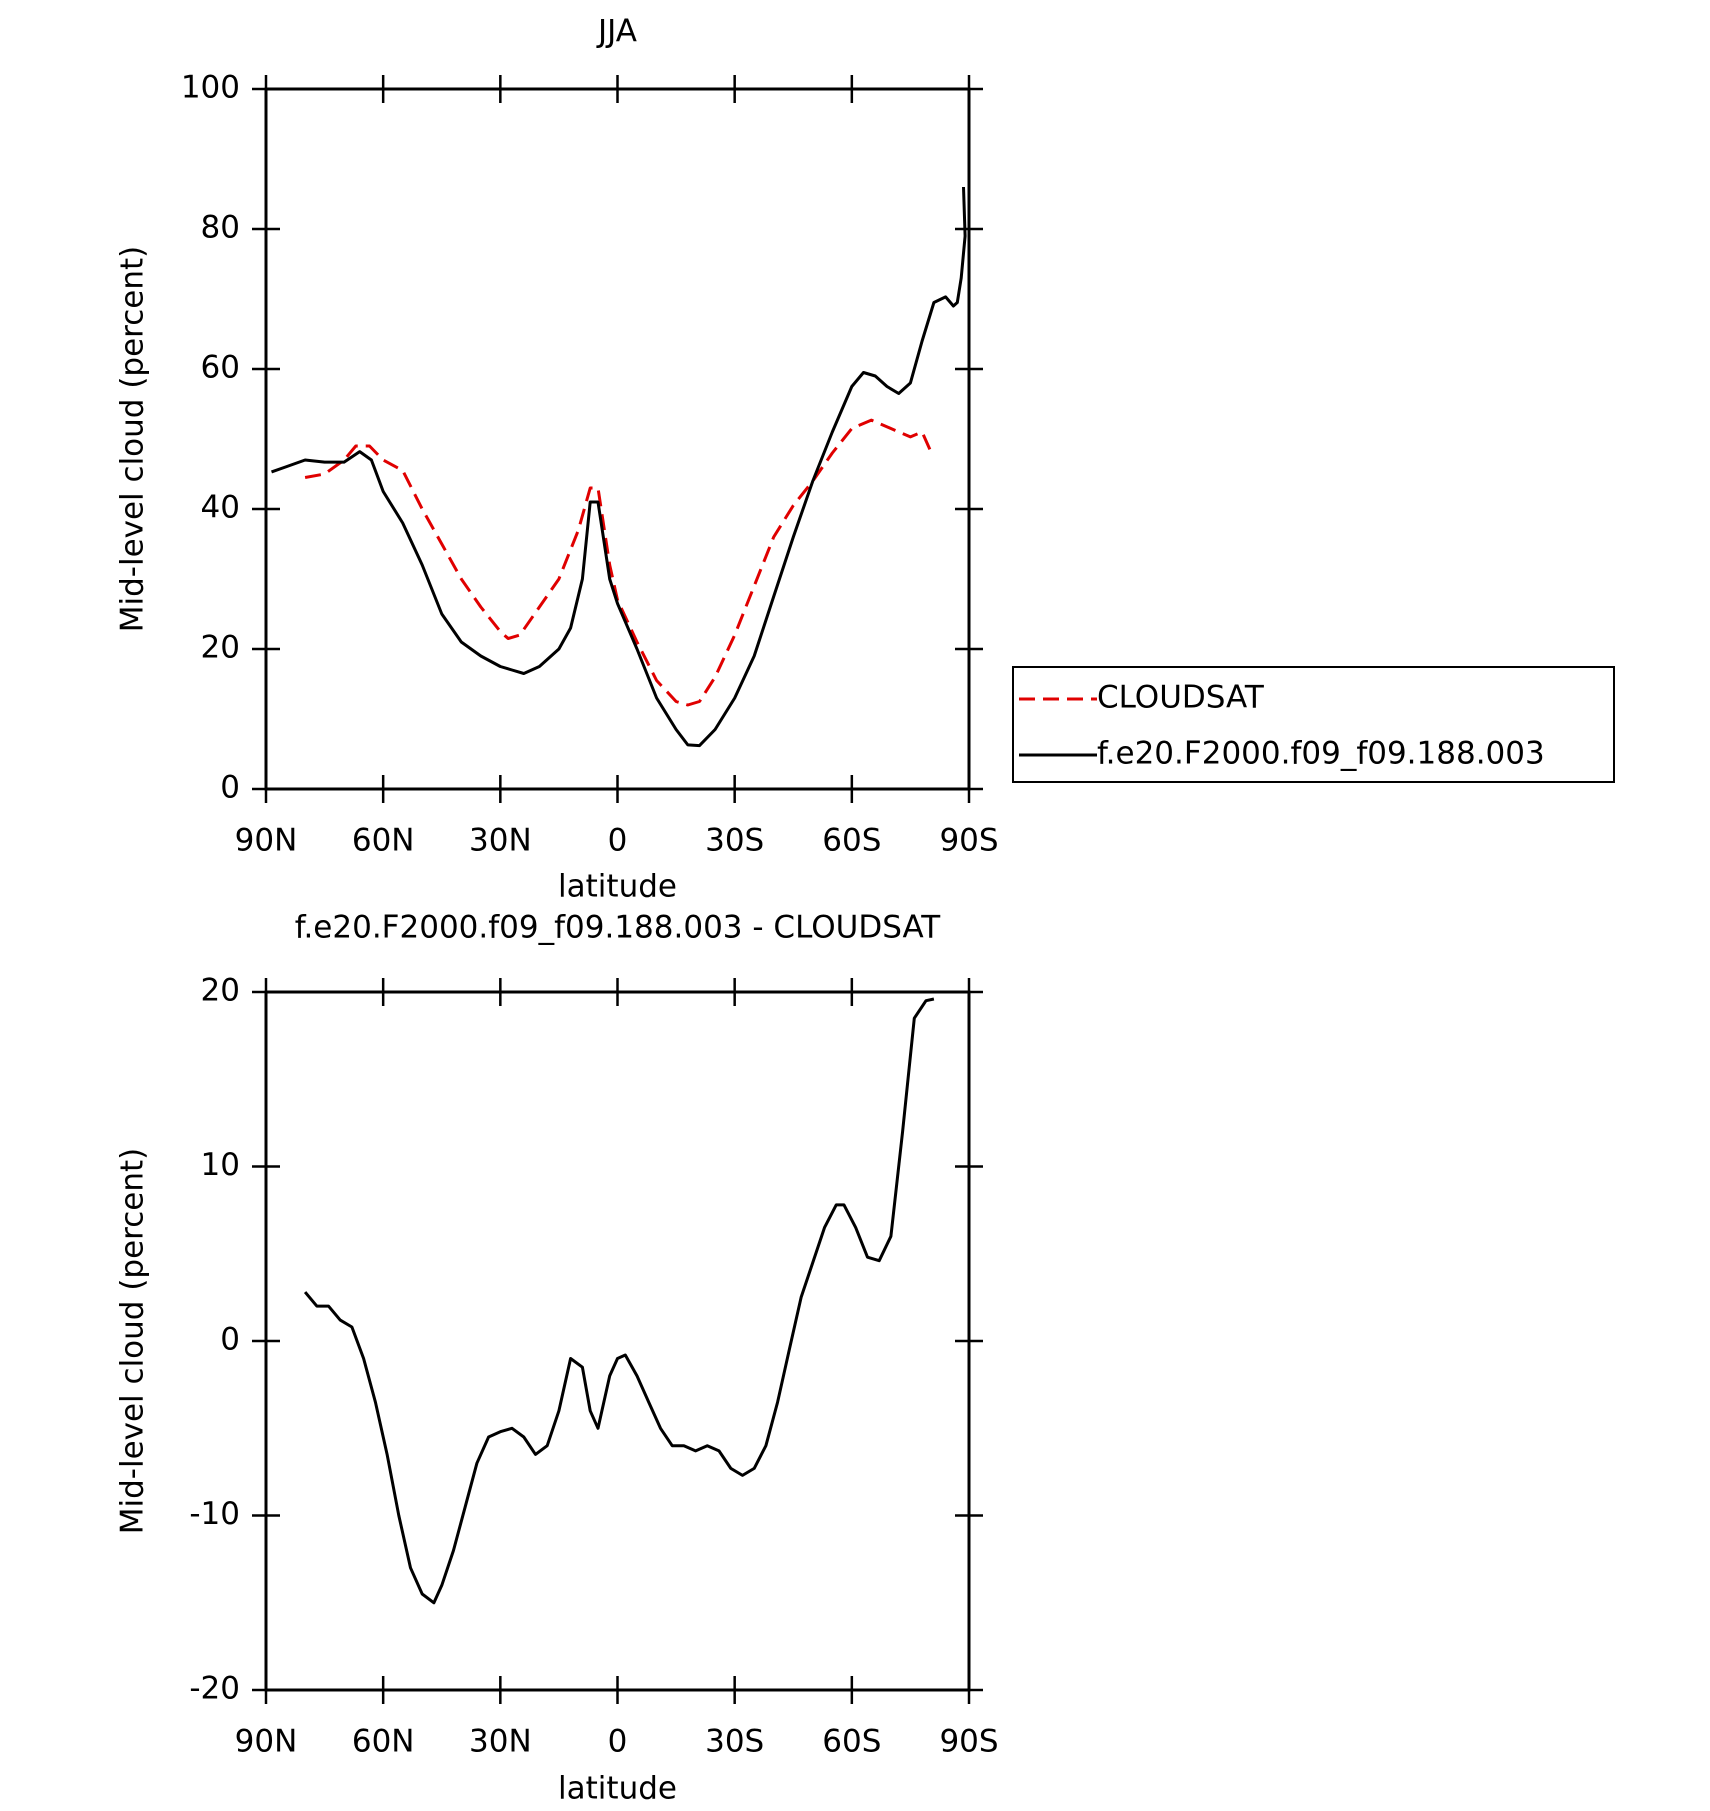 This screenshot has width=1710, height=1811. I want to click on legend-label: CLOUDSAT, so click(1181, 698).